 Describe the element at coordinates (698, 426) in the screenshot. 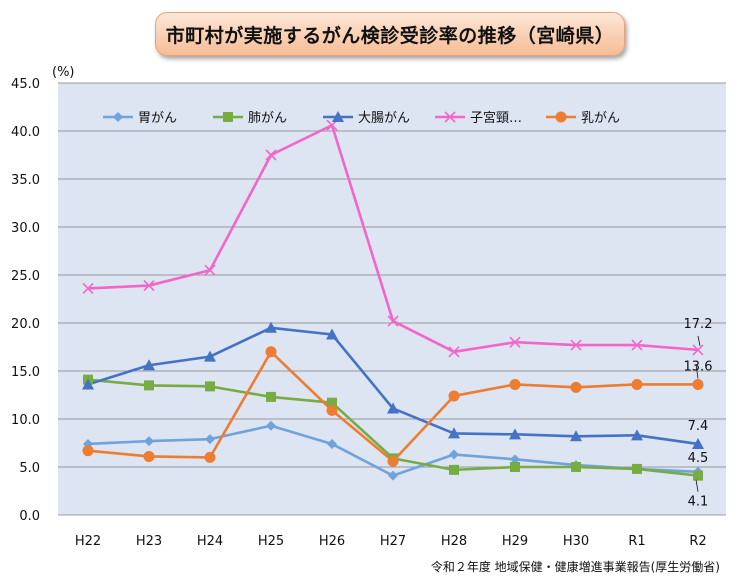

I see `colorectal-end-label: 7.4` at that location.